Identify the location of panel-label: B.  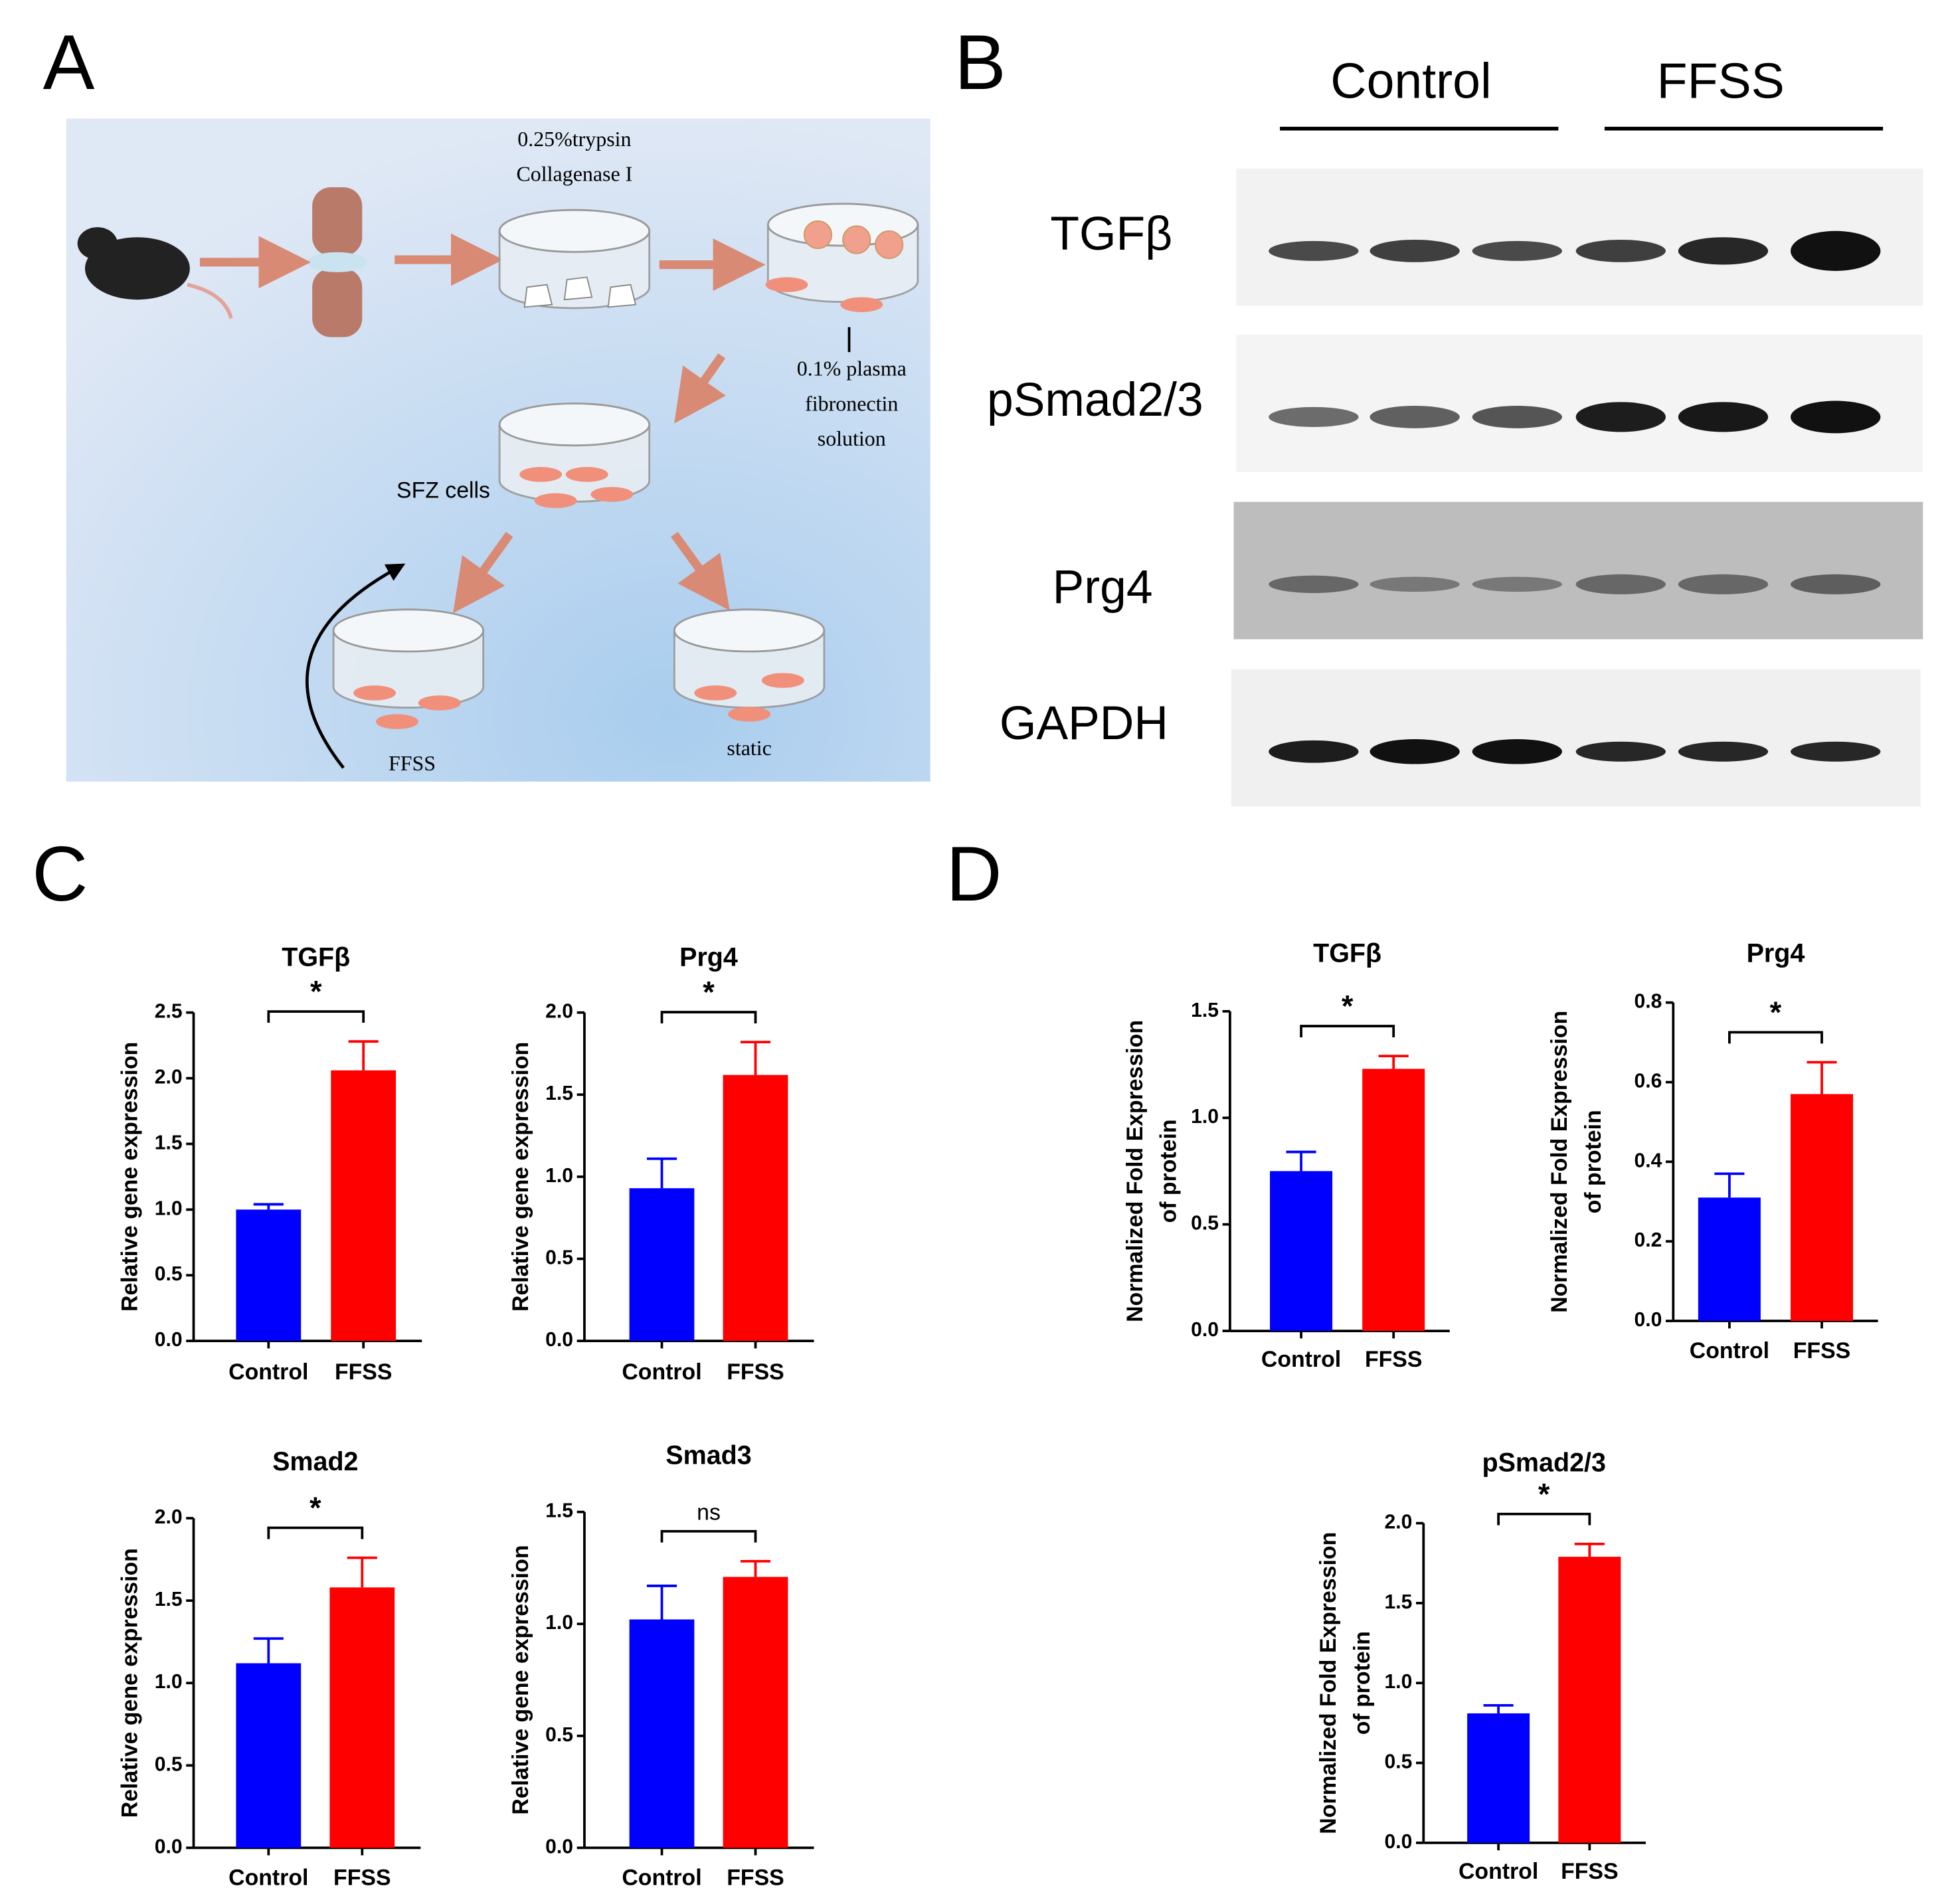
(980, 62).